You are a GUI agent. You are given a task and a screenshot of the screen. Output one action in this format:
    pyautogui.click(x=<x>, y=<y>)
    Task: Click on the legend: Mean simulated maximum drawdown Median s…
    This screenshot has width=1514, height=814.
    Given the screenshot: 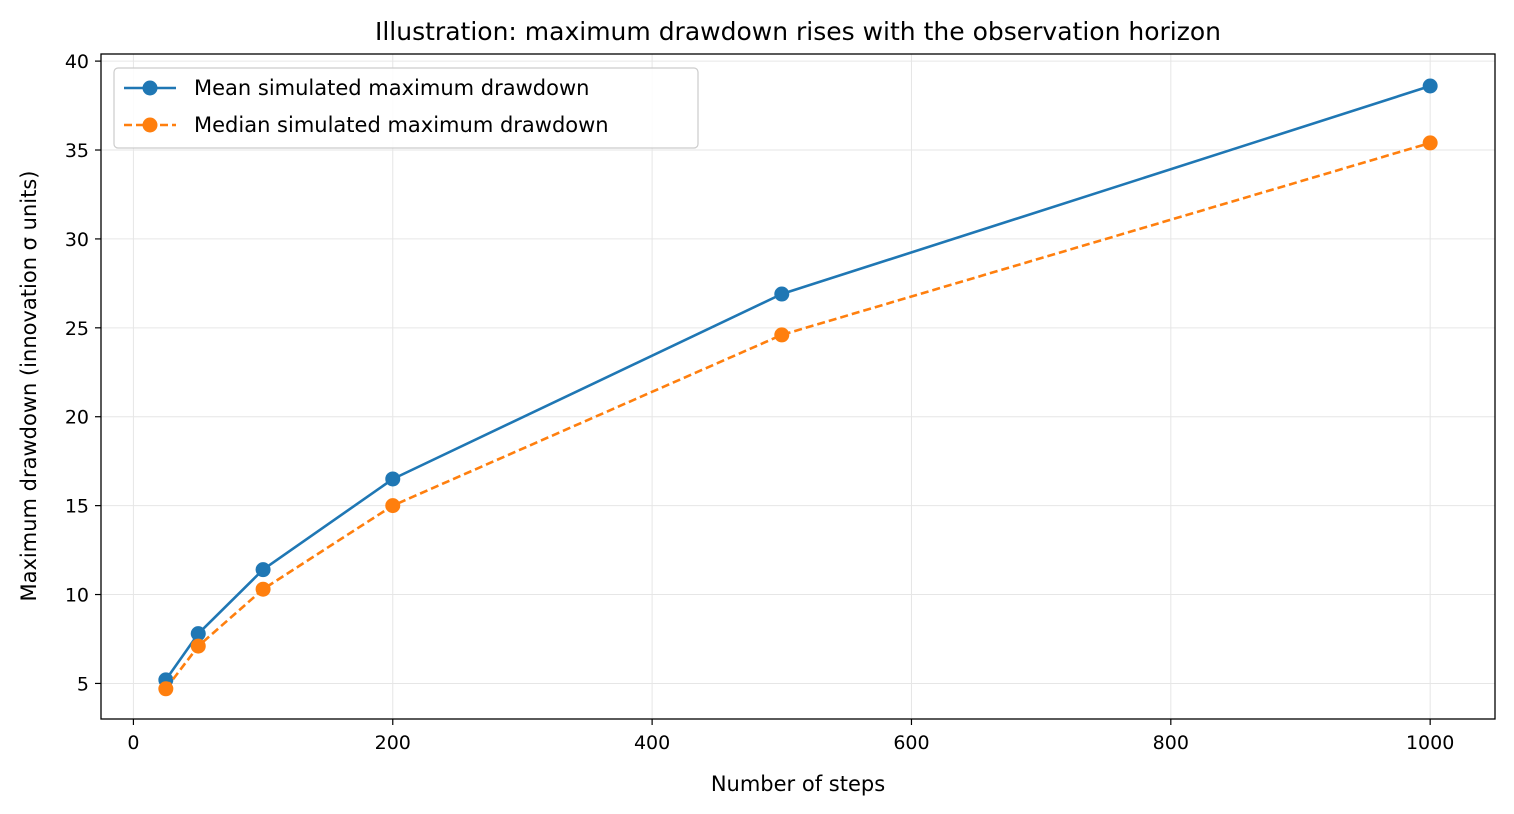 What is the action you would take?
    pyautogui.click(x=406, y=108)
    